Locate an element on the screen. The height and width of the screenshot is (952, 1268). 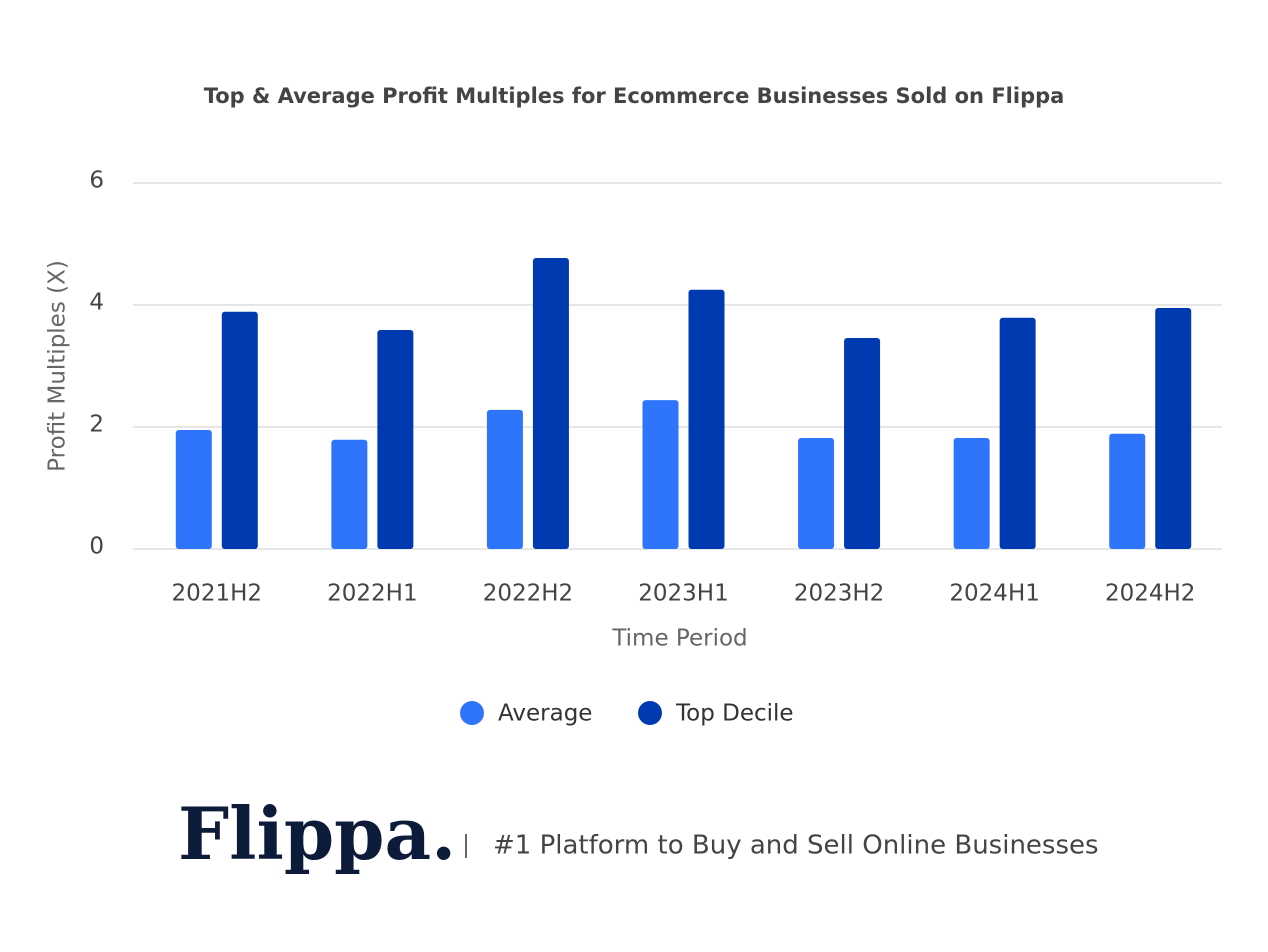
y-tick-label: 6 is located at coordinates (96, 181).